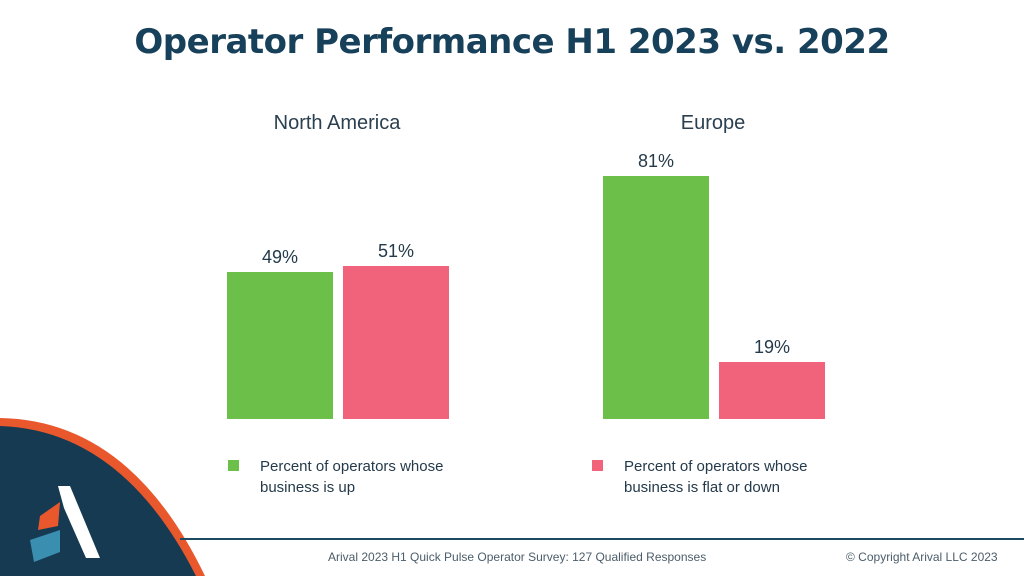  I want to click on bar-europe-down, so click(772, 390).